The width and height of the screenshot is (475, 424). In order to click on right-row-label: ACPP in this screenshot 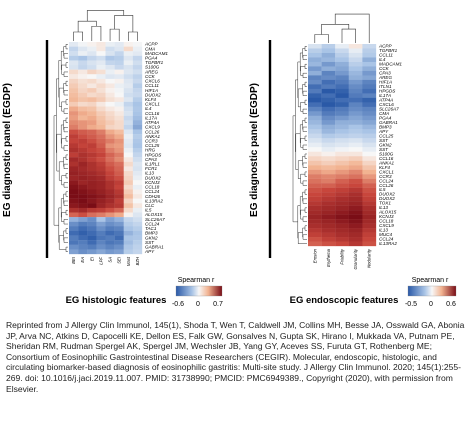, I will do `click(385, 46)`.